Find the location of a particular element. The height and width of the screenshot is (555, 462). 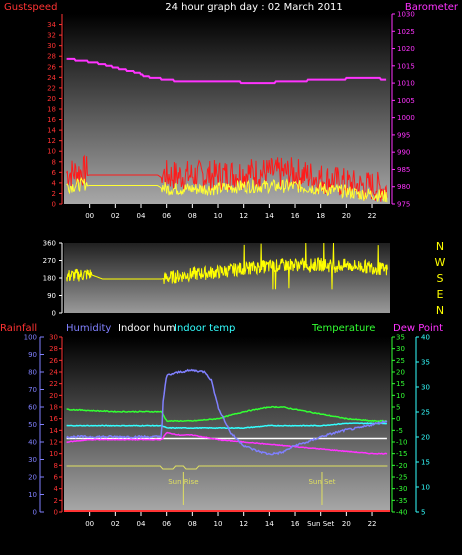

chart1-left-tick-label: 12 is located at coordinates (51, 141).